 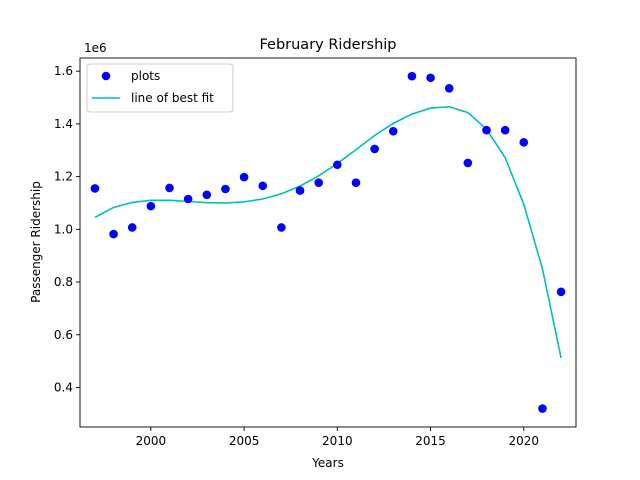 I want to click on x-tick-label: 2020, so click(x=524, y=441).